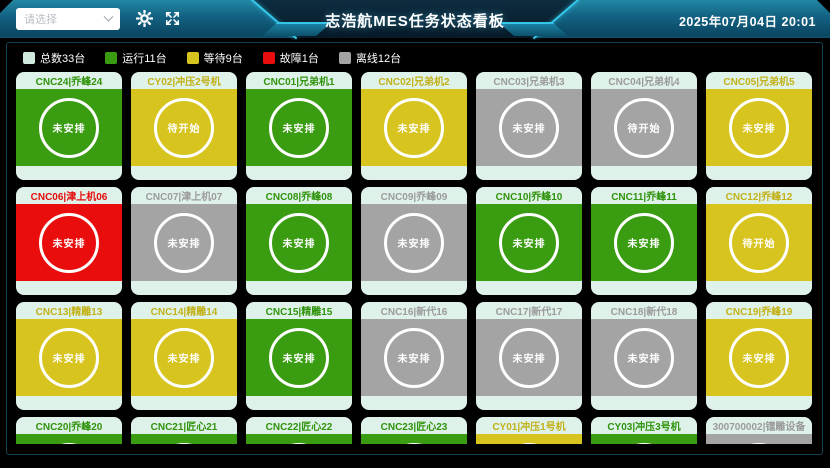 Image resolution: width=830 pixels, height=468 pixels. What do you see at coordinates (759, 80) in the screenshot?
I see `machine-name: CNC05|兄弟机5` at bounding box center [759, 80].